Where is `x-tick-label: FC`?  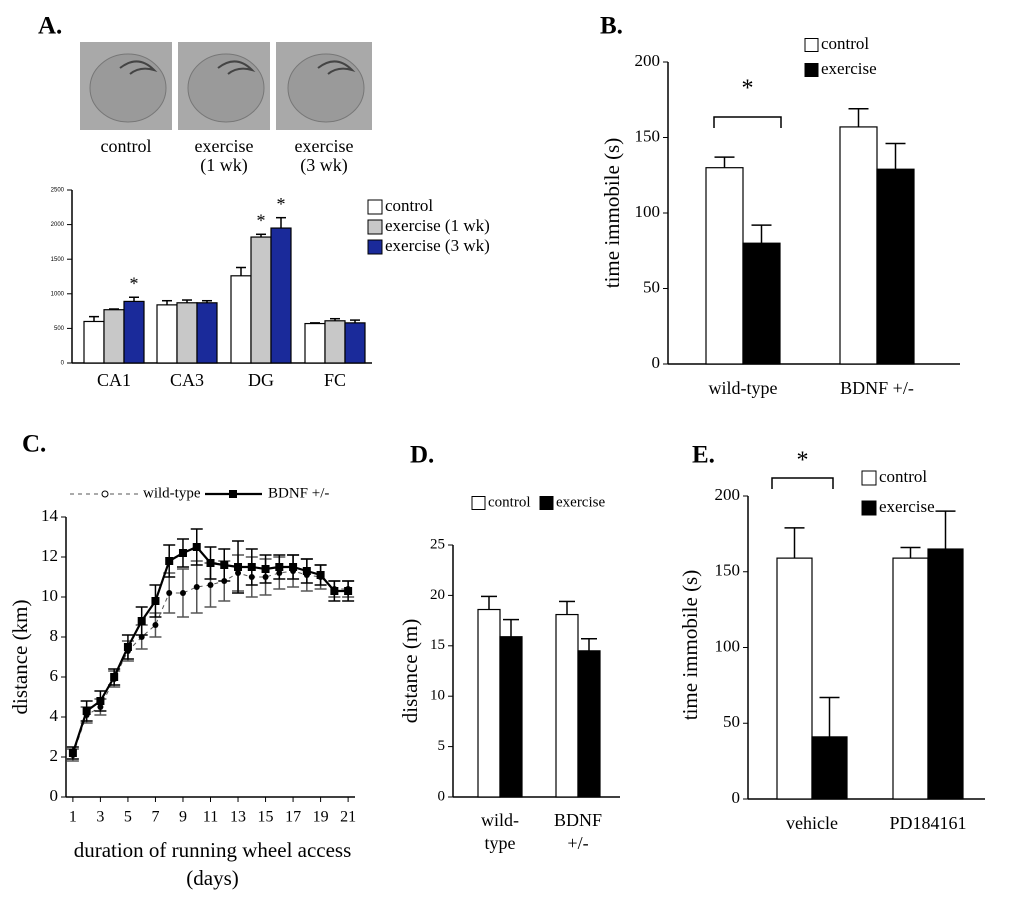
x-tick-label: FC is located at coordinates (335, 380).